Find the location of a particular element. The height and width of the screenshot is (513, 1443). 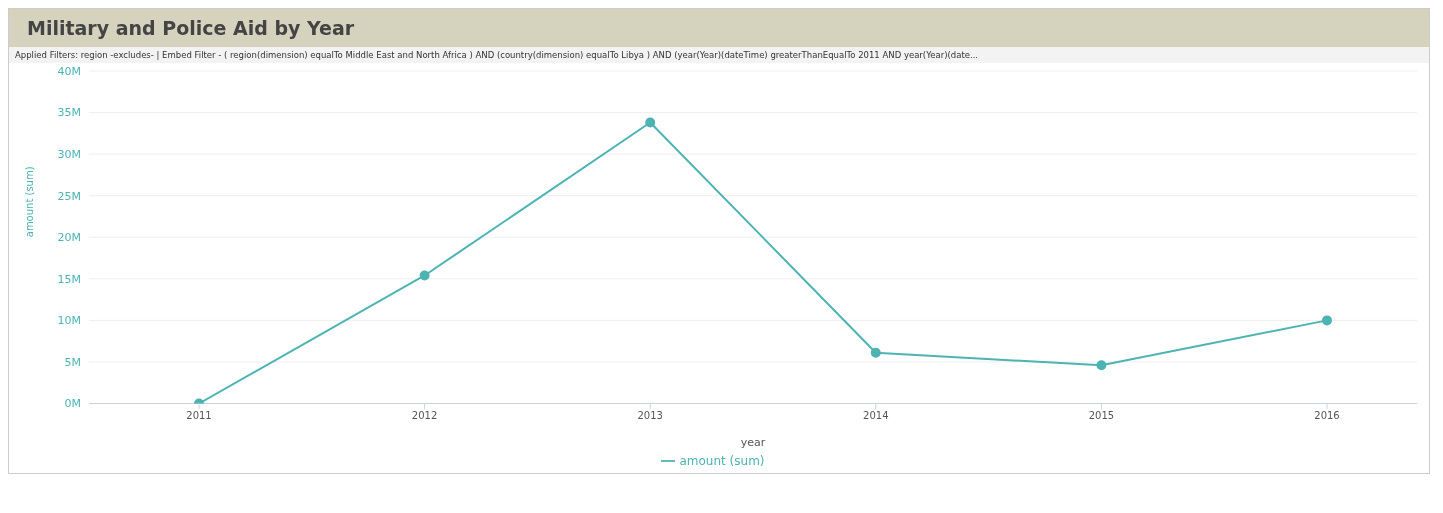

y-axis-title: amount (sum) is located at coordinates (29, 202).